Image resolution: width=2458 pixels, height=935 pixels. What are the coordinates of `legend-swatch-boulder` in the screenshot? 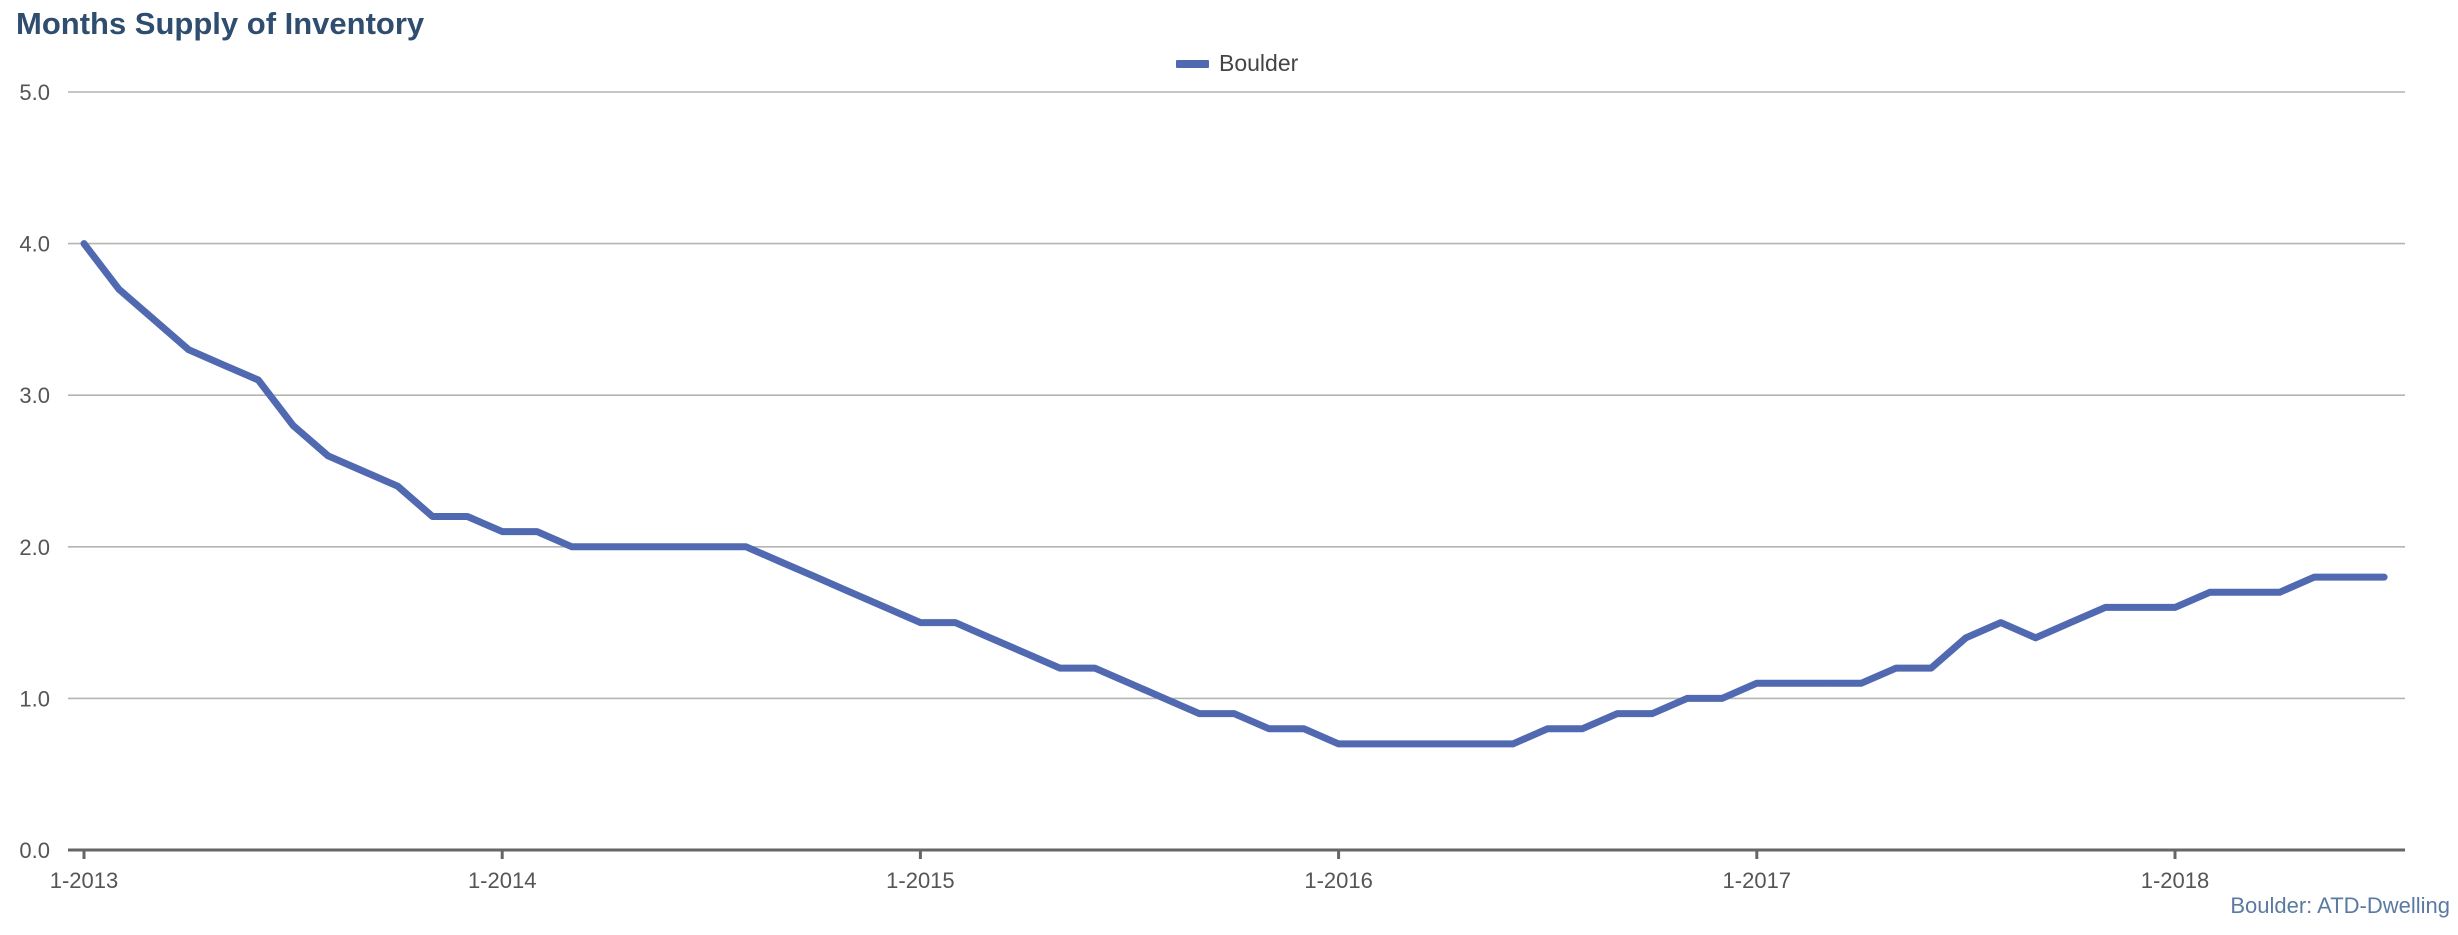 It's located at (1192, 63).